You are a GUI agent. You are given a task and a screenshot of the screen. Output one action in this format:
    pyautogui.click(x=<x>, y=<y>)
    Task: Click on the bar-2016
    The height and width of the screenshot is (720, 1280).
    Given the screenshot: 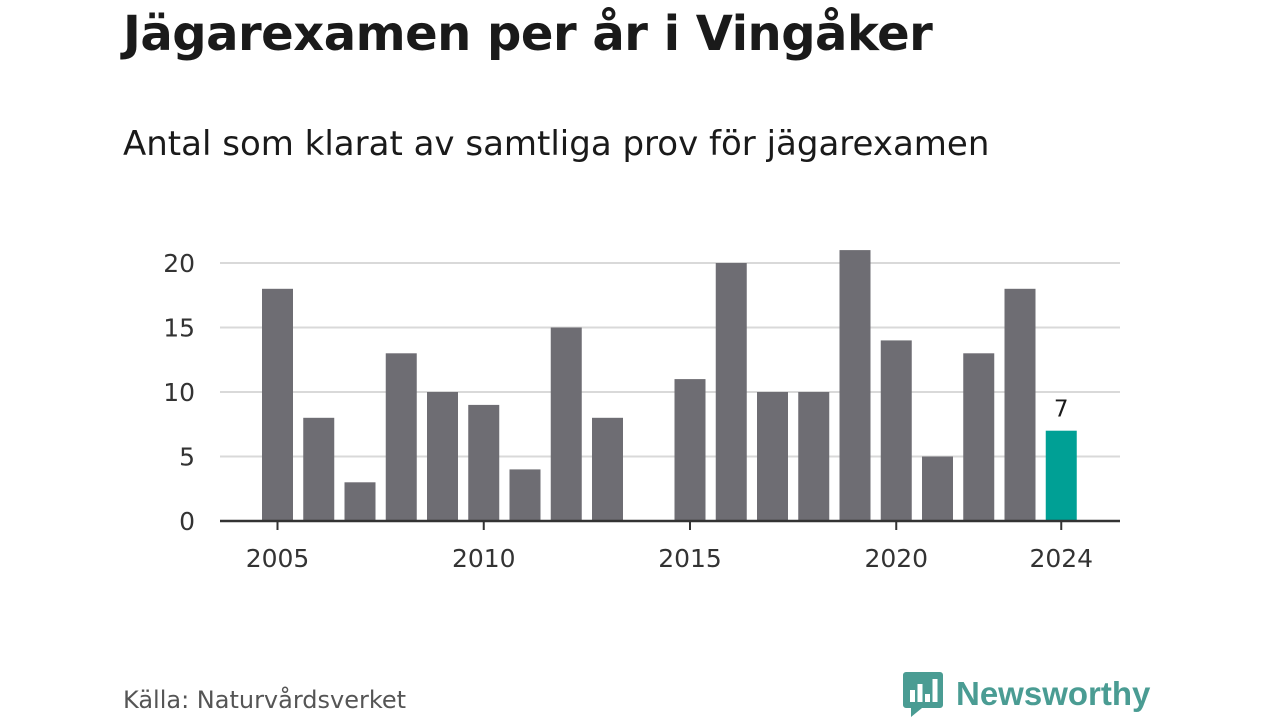 What is the action you would take?
    pyautogui.click(x=731, y=392)
    